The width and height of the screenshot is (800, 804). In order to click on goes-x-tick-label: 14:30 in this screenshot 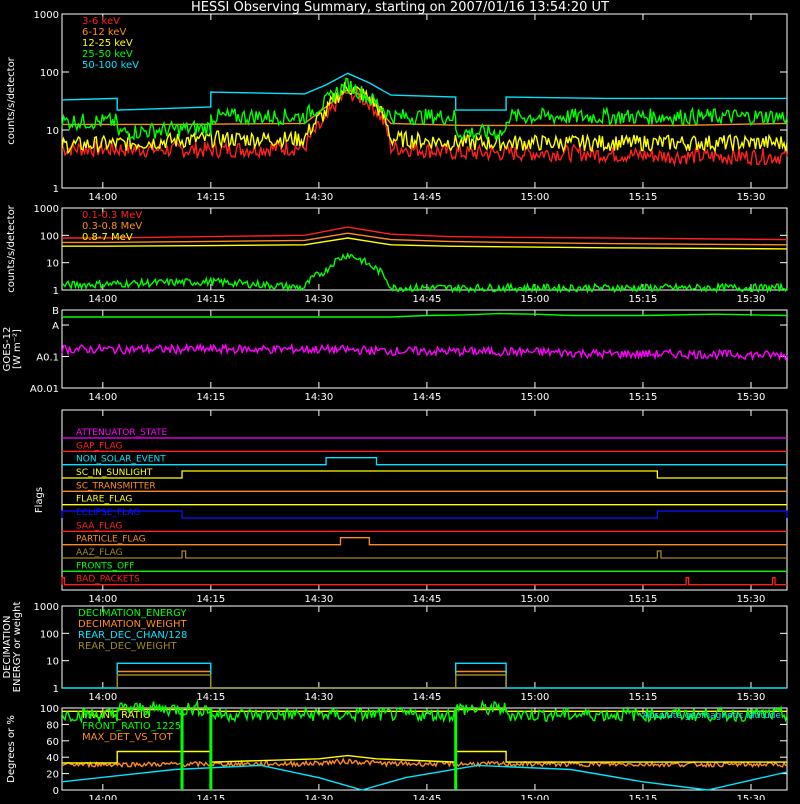, I will do `click(318, 397)`.